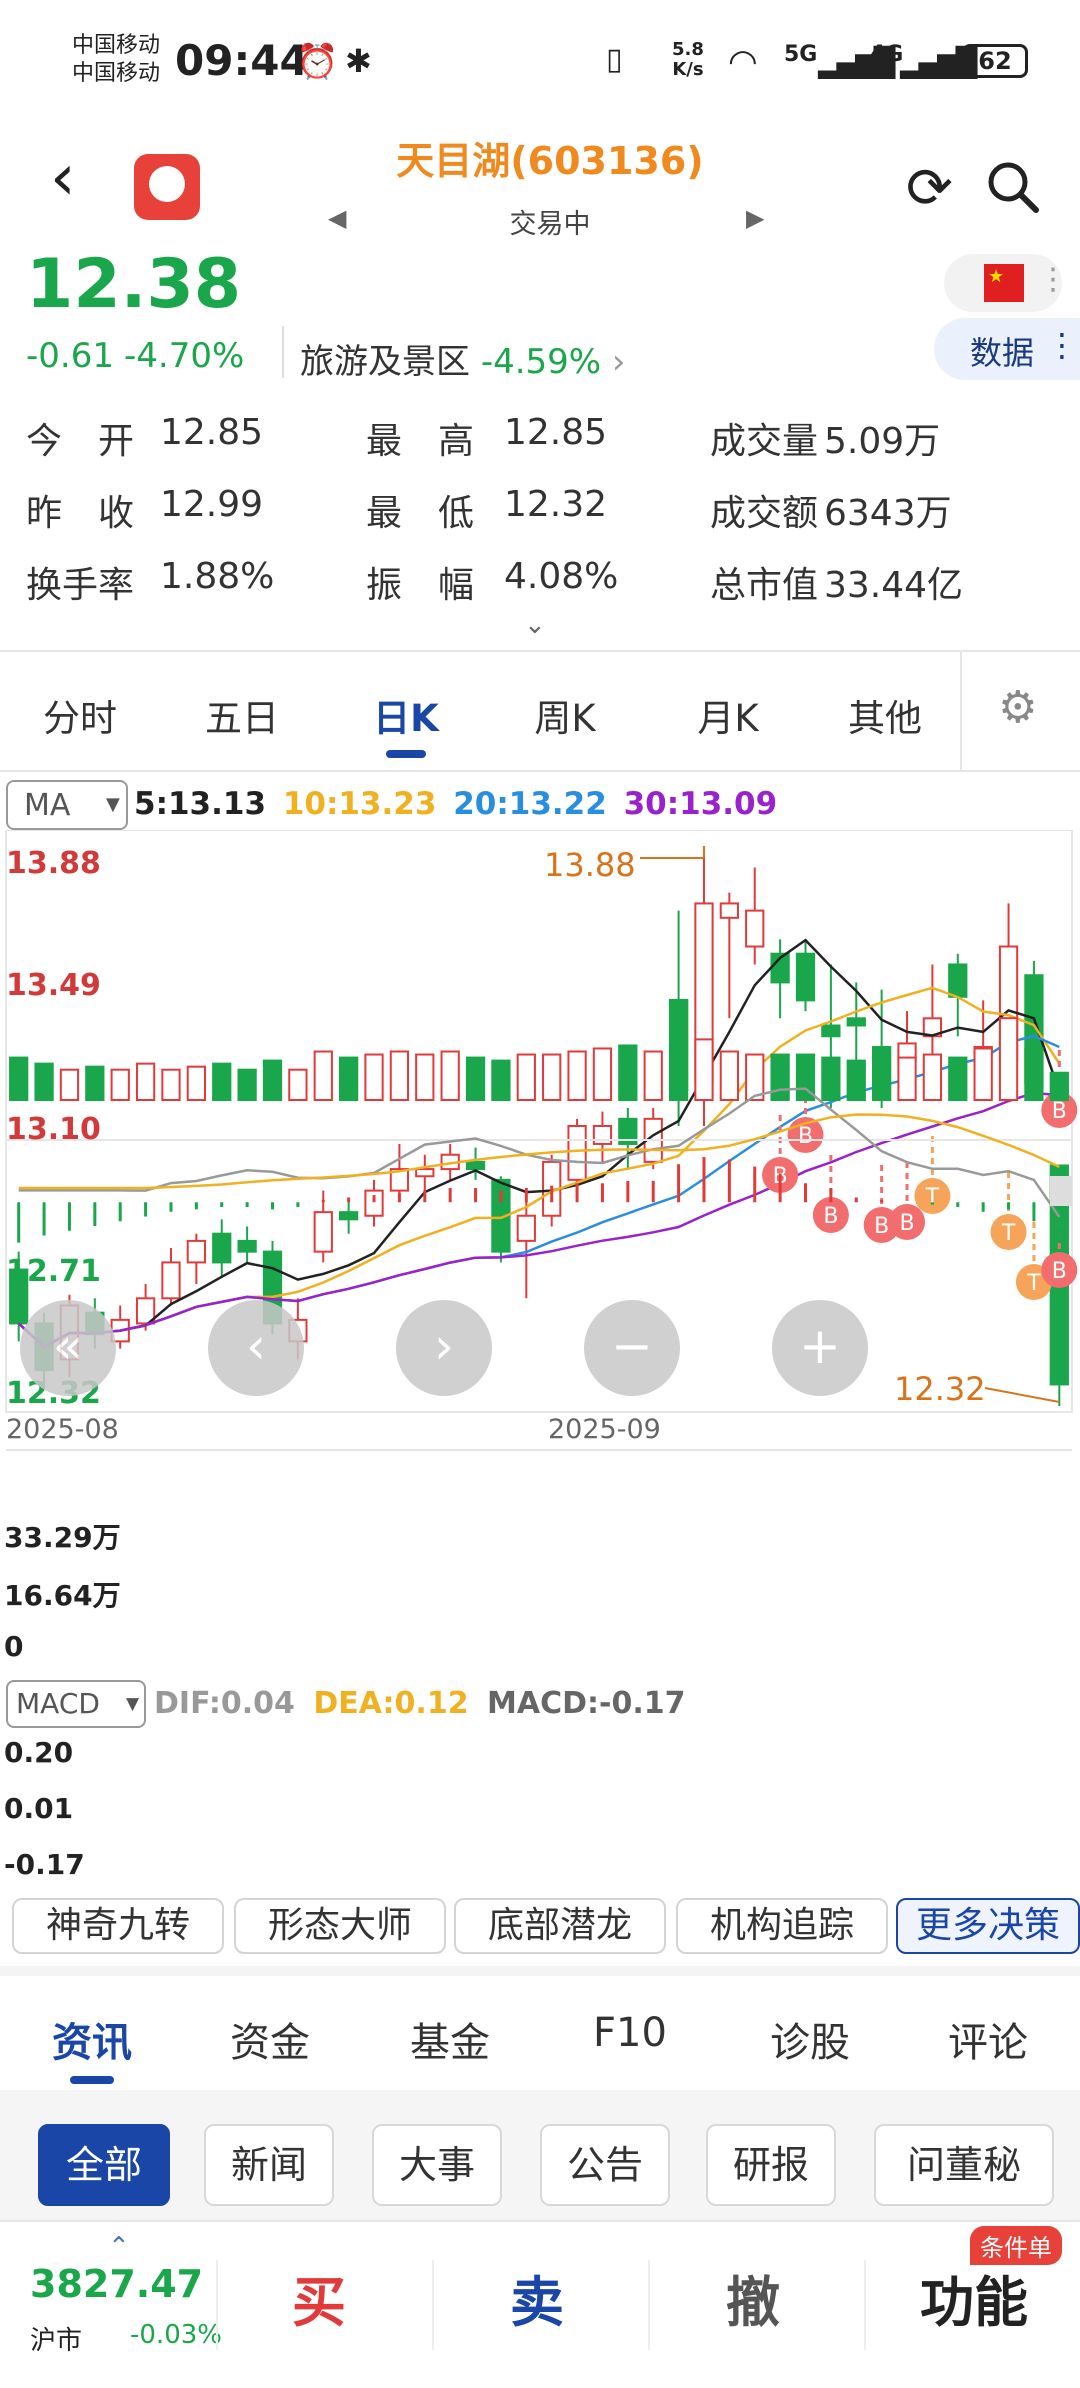  What do you see at coordinates (530, 804) in the screenshot?
I see `ma20-value: 20:13.22` at bounding box center [530, 804].